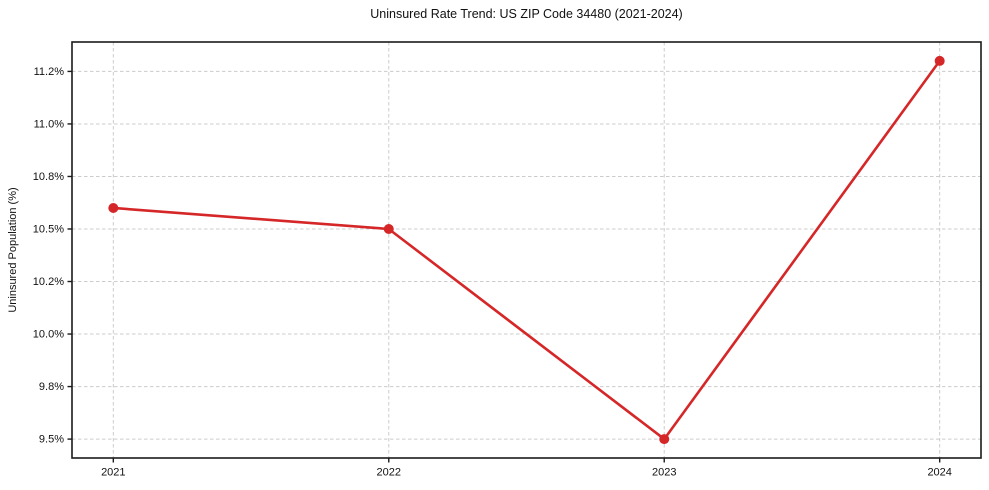  What do you see at coordinates (49, 124) in the screenshot?
I see `y-tick-label: 11.0%` at bounding box center [49, 124].